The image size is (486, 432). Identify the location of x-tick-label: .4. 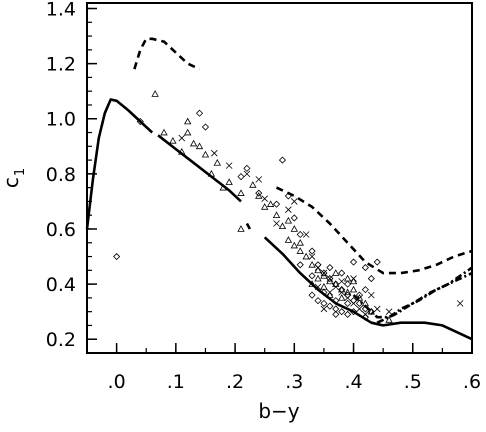
(353, 382).